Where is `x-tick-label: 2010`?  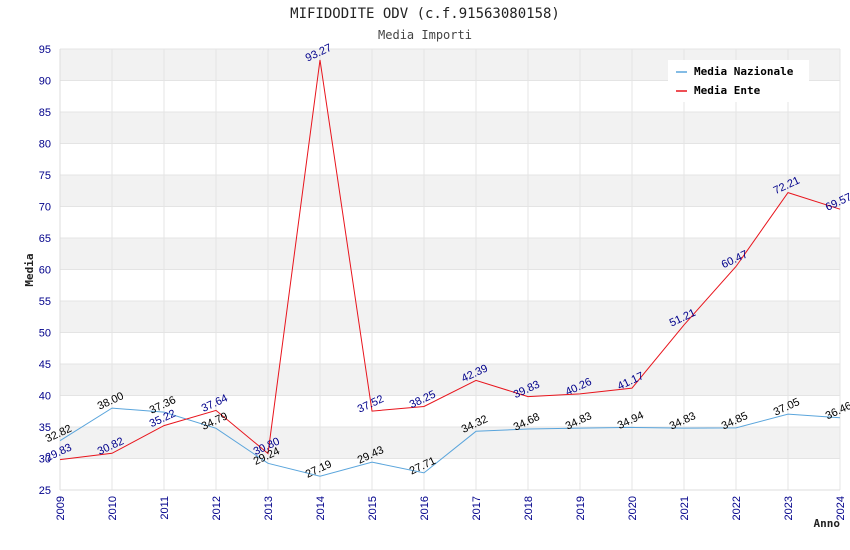 x-tick-label: 2010 is located at coordinates (113, 508).